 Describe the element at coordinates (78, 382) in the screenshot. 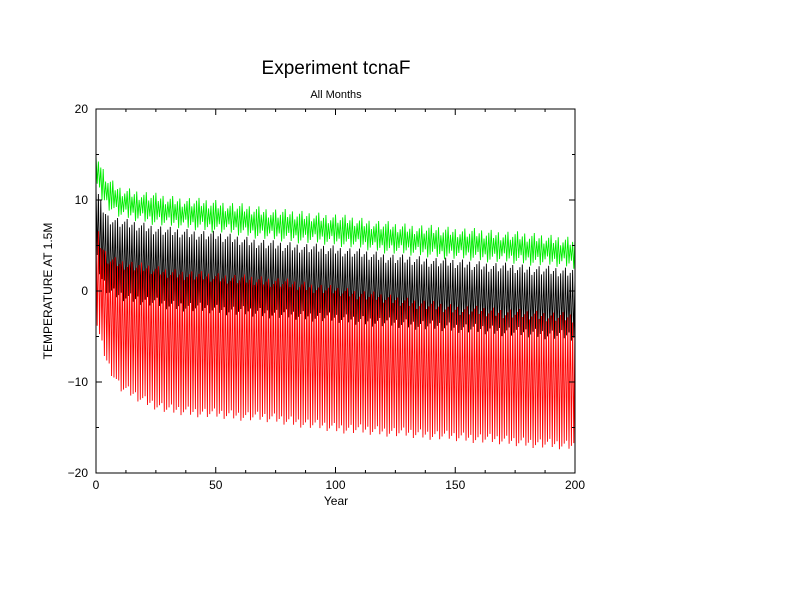

I see `y-tick-label: −10` at that location.